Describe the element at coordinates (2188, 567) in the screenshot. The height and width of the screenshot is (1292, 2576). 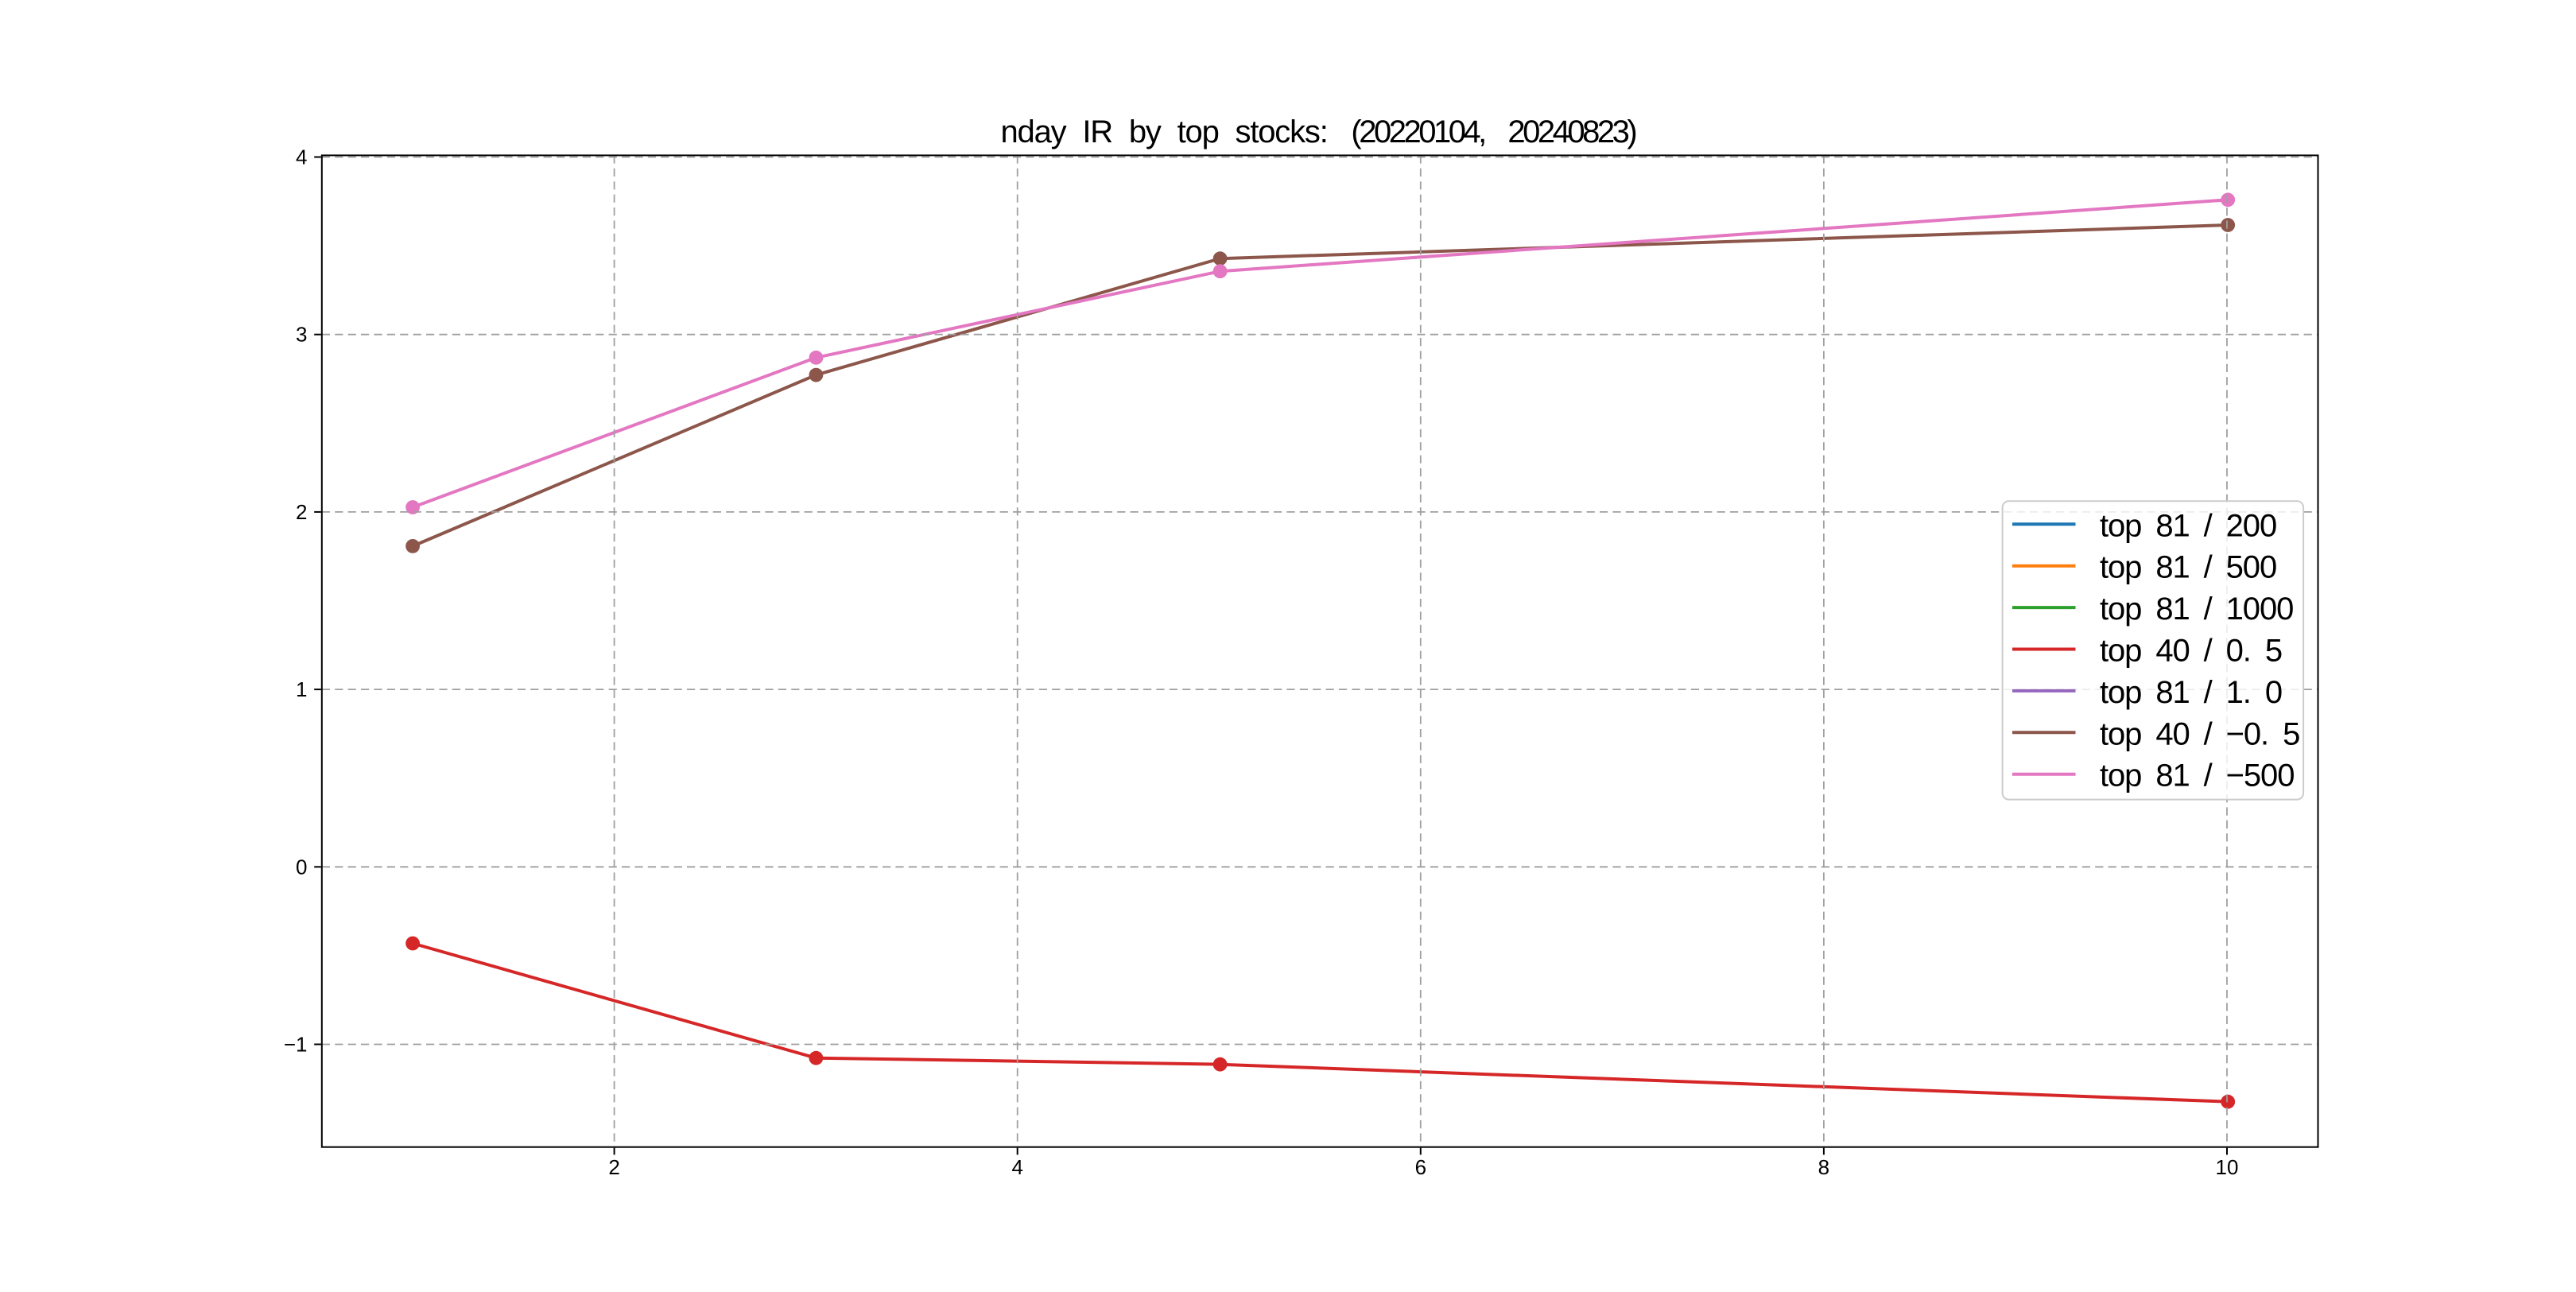
I see `svg-text: top 81 / 500` at that location.